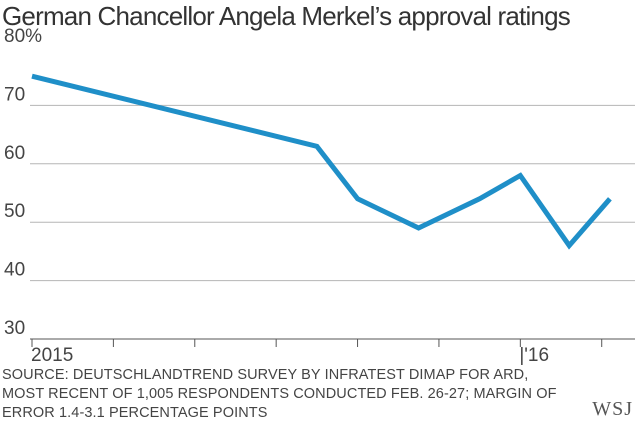 This screenshot has width=639, height=427. What do you see at coordinates (23, 36) in the screenshot?
I see `y-tick-label: 80%` at bounding box center [23, 36].